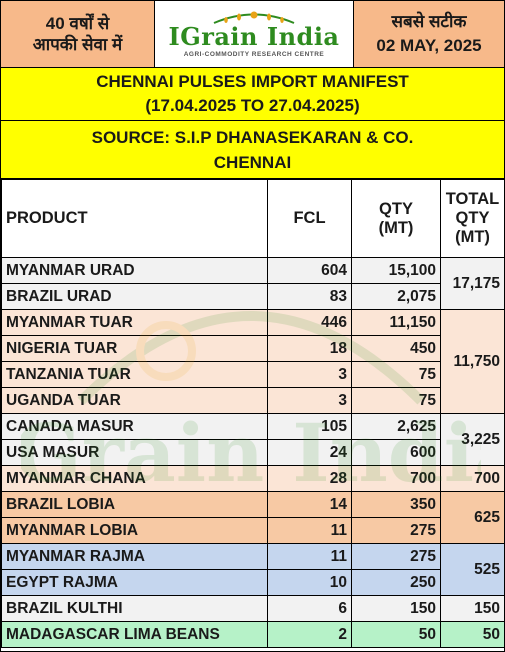  What do you see at coordinates (309, 478) in the screenshot?
I see `fcl-cell: 28` at bounding box center [309, 478].